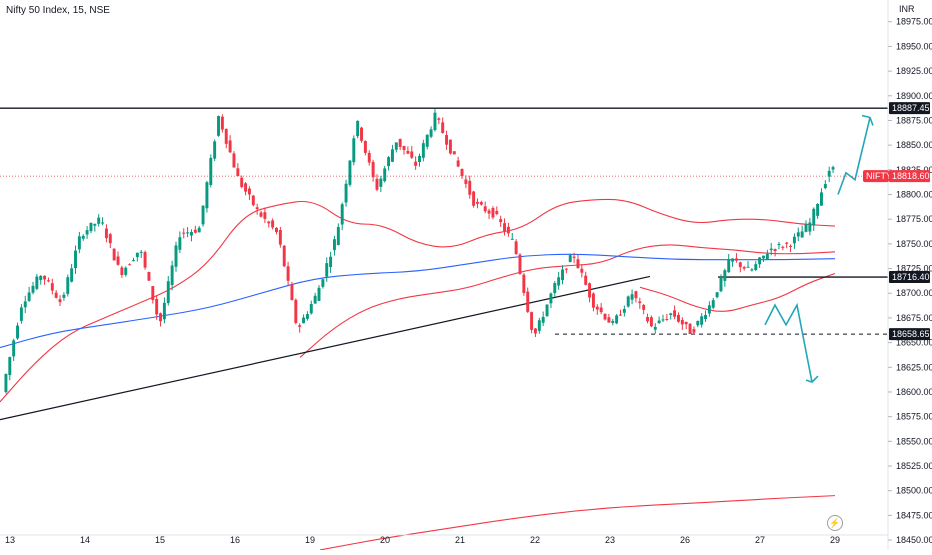 The width and height of the screenshot is (932, 555). Describe the element at coordinates (812, 379) in the screenshot. I see `projection-down-arrowhead` at that location.